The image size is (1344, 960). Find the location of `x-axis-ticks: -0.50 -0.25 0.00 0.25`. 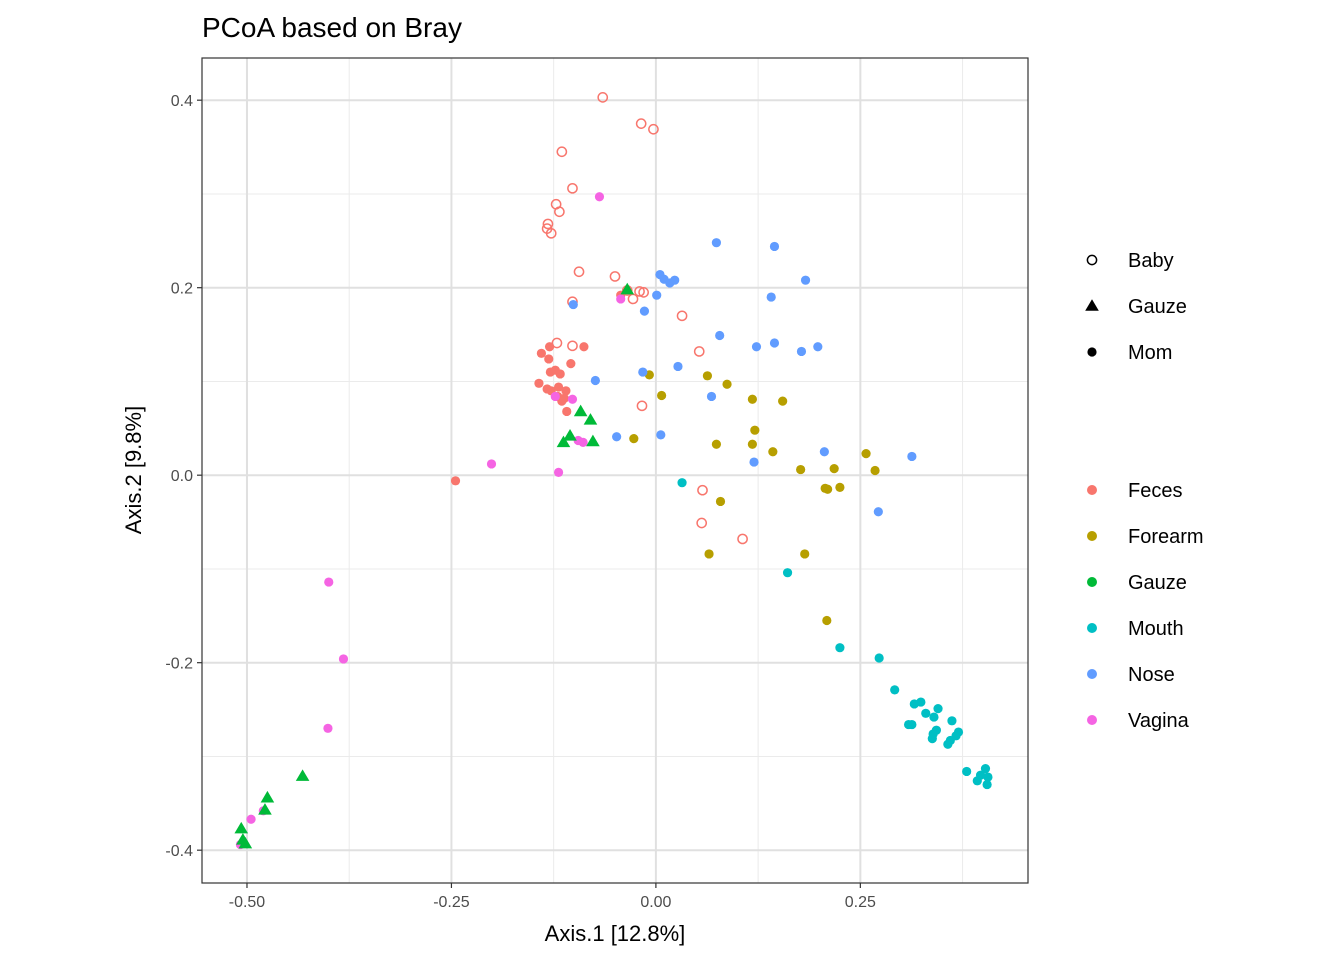

x-axis-ticks: -0.50 -0.25 0.00 0.25 is located at coordinates (552, 897).